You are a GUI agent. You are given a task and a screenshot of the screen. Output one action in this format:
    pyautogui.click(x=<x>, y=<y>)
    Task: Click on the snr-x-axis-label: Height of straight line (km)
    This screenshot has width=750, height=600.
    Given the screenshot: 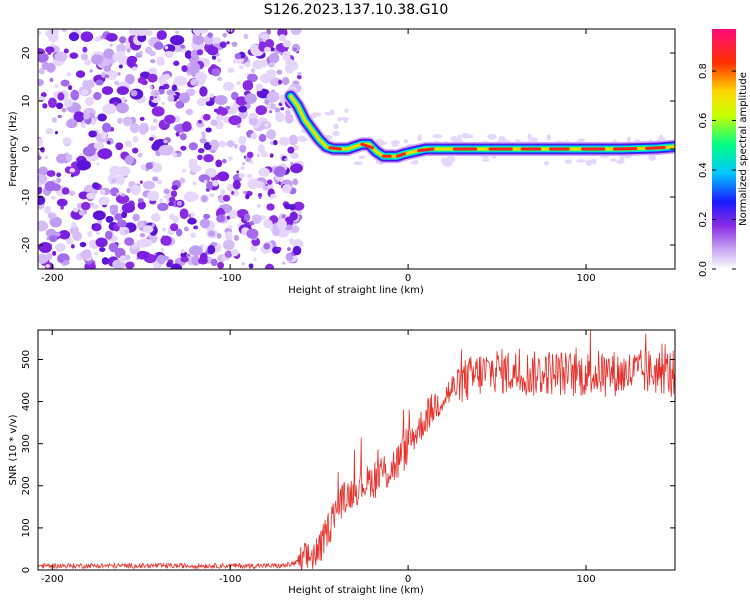 What is the action you would take?
    pyautogui.click(x=356, y=590)
    